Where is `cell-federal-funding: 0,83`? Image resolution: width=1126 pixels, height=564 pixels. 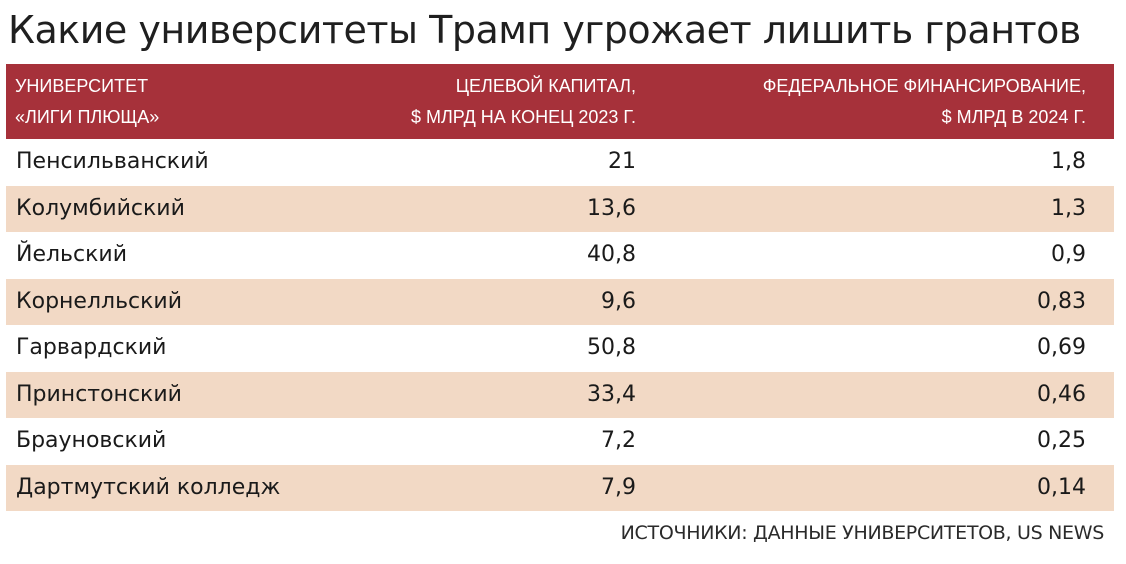 cell-federal-funding: 0,83 is located at coordinates (1061, 301).